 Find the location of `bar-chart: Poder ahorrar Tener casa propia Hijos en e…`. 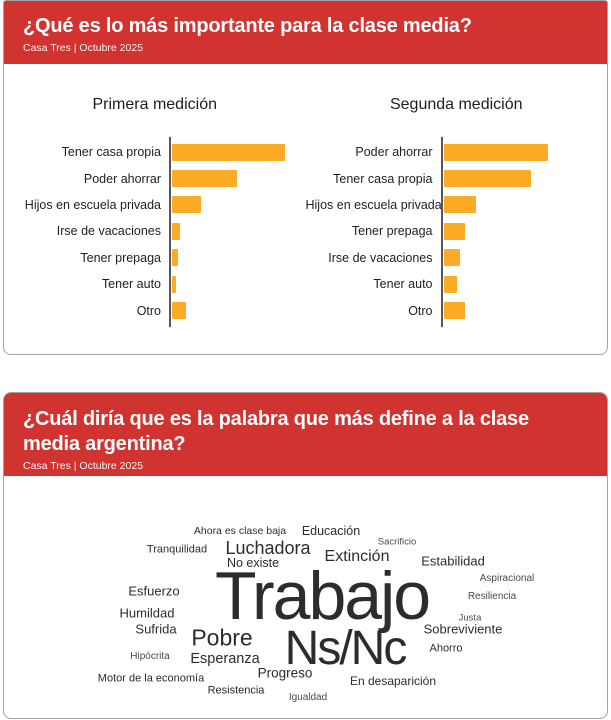

bar-chart: Poder ahorrar Tener casa propia Hijos en e… is located at coordinates (457, 232).